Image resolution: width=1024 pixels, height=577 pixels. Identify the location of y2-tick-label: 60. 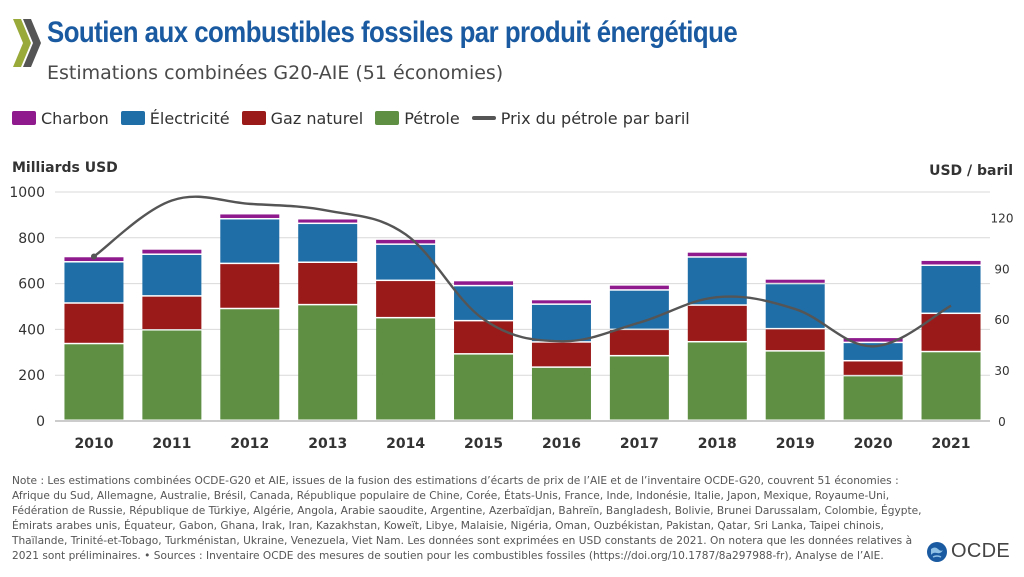
(1001, 320).